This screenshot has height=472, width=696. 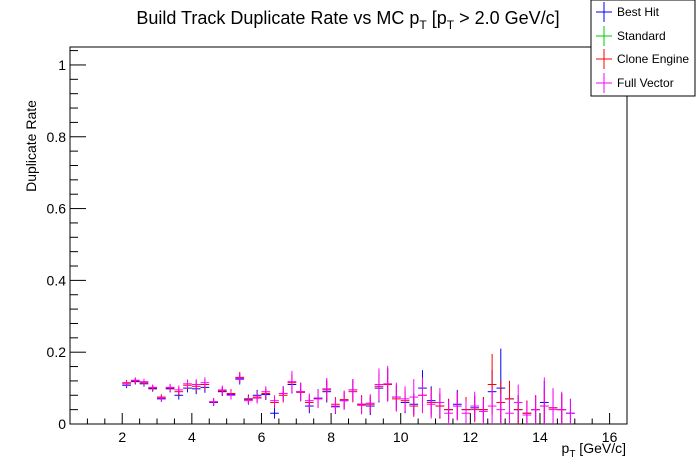 I want to click on chart-title-sub1: T, so click(x=423, y=25).